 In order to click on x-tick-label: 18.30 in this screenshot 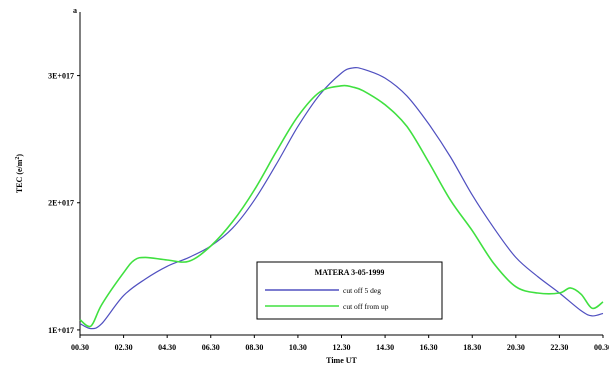, I will do `click(472, 347)`.